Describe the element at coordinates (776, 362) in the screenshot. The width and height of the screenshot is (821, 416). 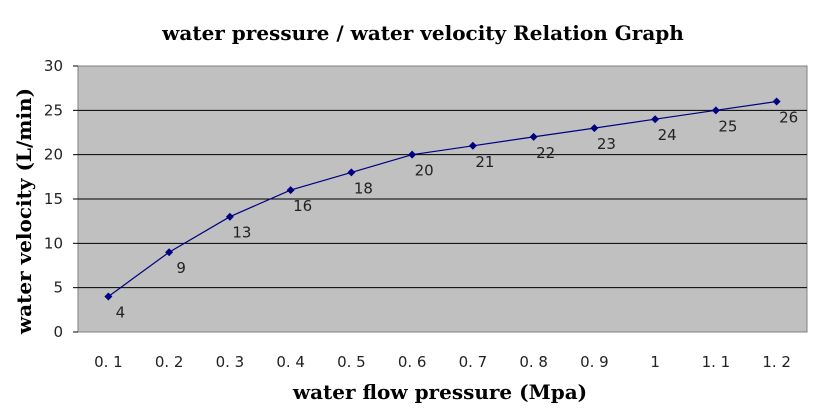
I see `x-tick-label: 1. 2` at that location.